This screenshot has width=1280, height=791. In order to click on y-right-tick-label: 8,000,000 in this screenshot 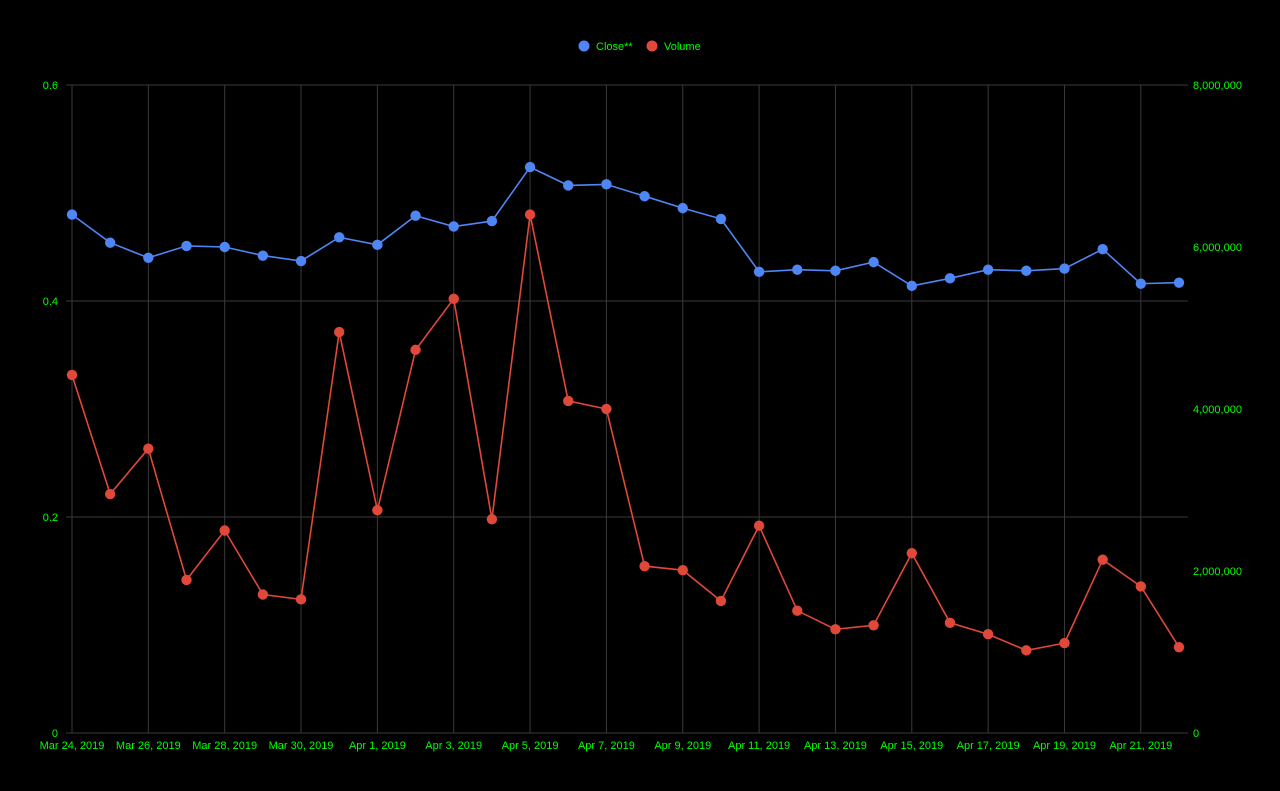, I will do `click(1217, 86)`.